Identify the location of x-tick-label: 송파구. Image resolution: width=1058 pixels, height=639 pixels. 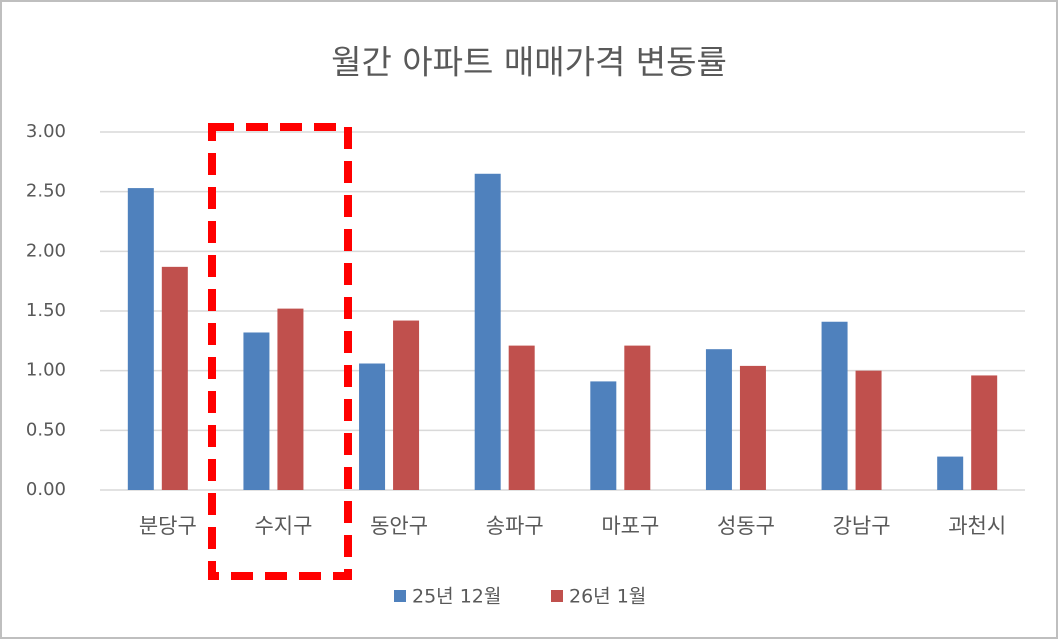
(515, 526).